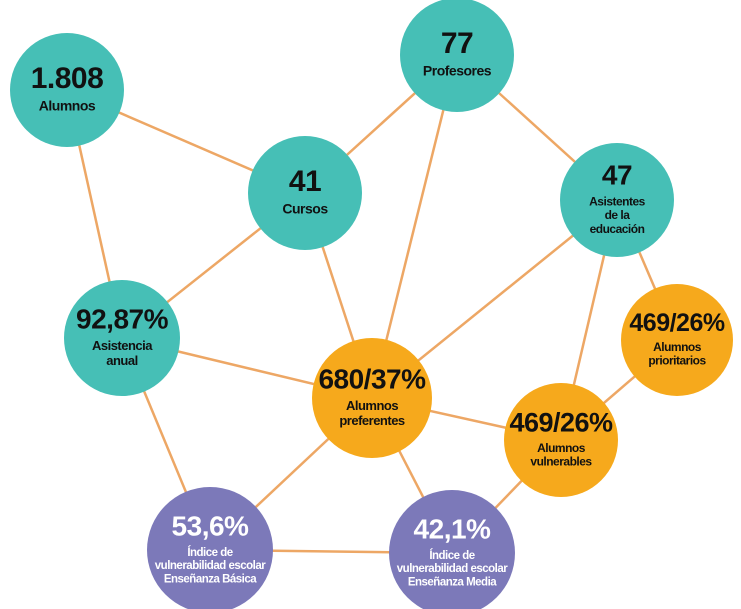 The image size is (741, 609). Describe the element at coordinates (561, 462) in the screenshot. I see `node-label: vulnerables` at that location.